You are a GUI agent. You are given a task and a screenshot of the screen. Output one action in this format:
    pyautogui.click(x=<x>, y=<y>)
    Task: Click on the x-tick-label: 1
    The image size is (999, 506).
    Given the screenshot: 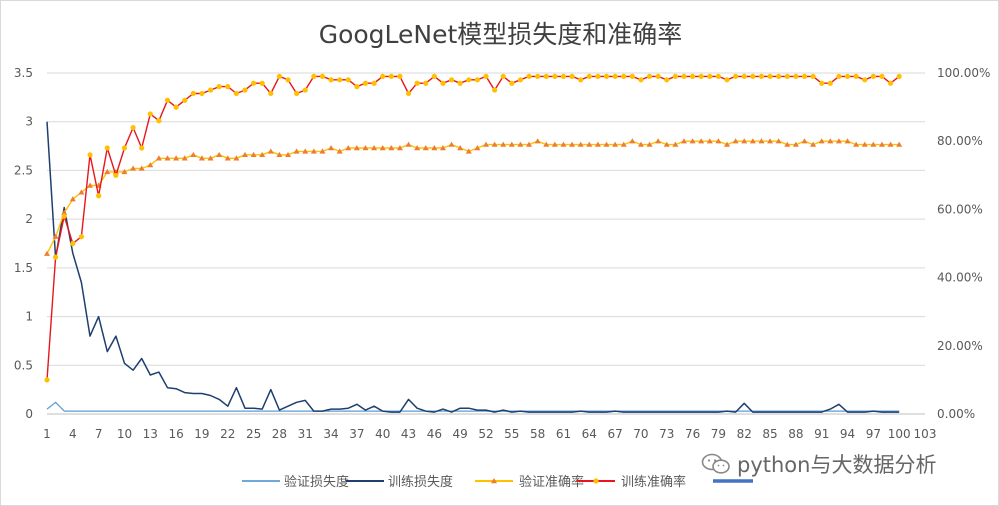 What is the action you would take?
    pyautogui.click(x=47, y=434)
    